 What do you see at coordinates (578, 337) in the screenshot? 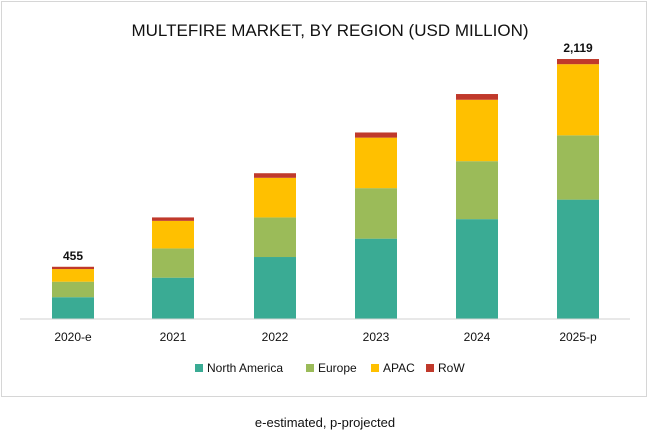
I see `x-tick-label: 2025-p` at bounding box center [578, 337].